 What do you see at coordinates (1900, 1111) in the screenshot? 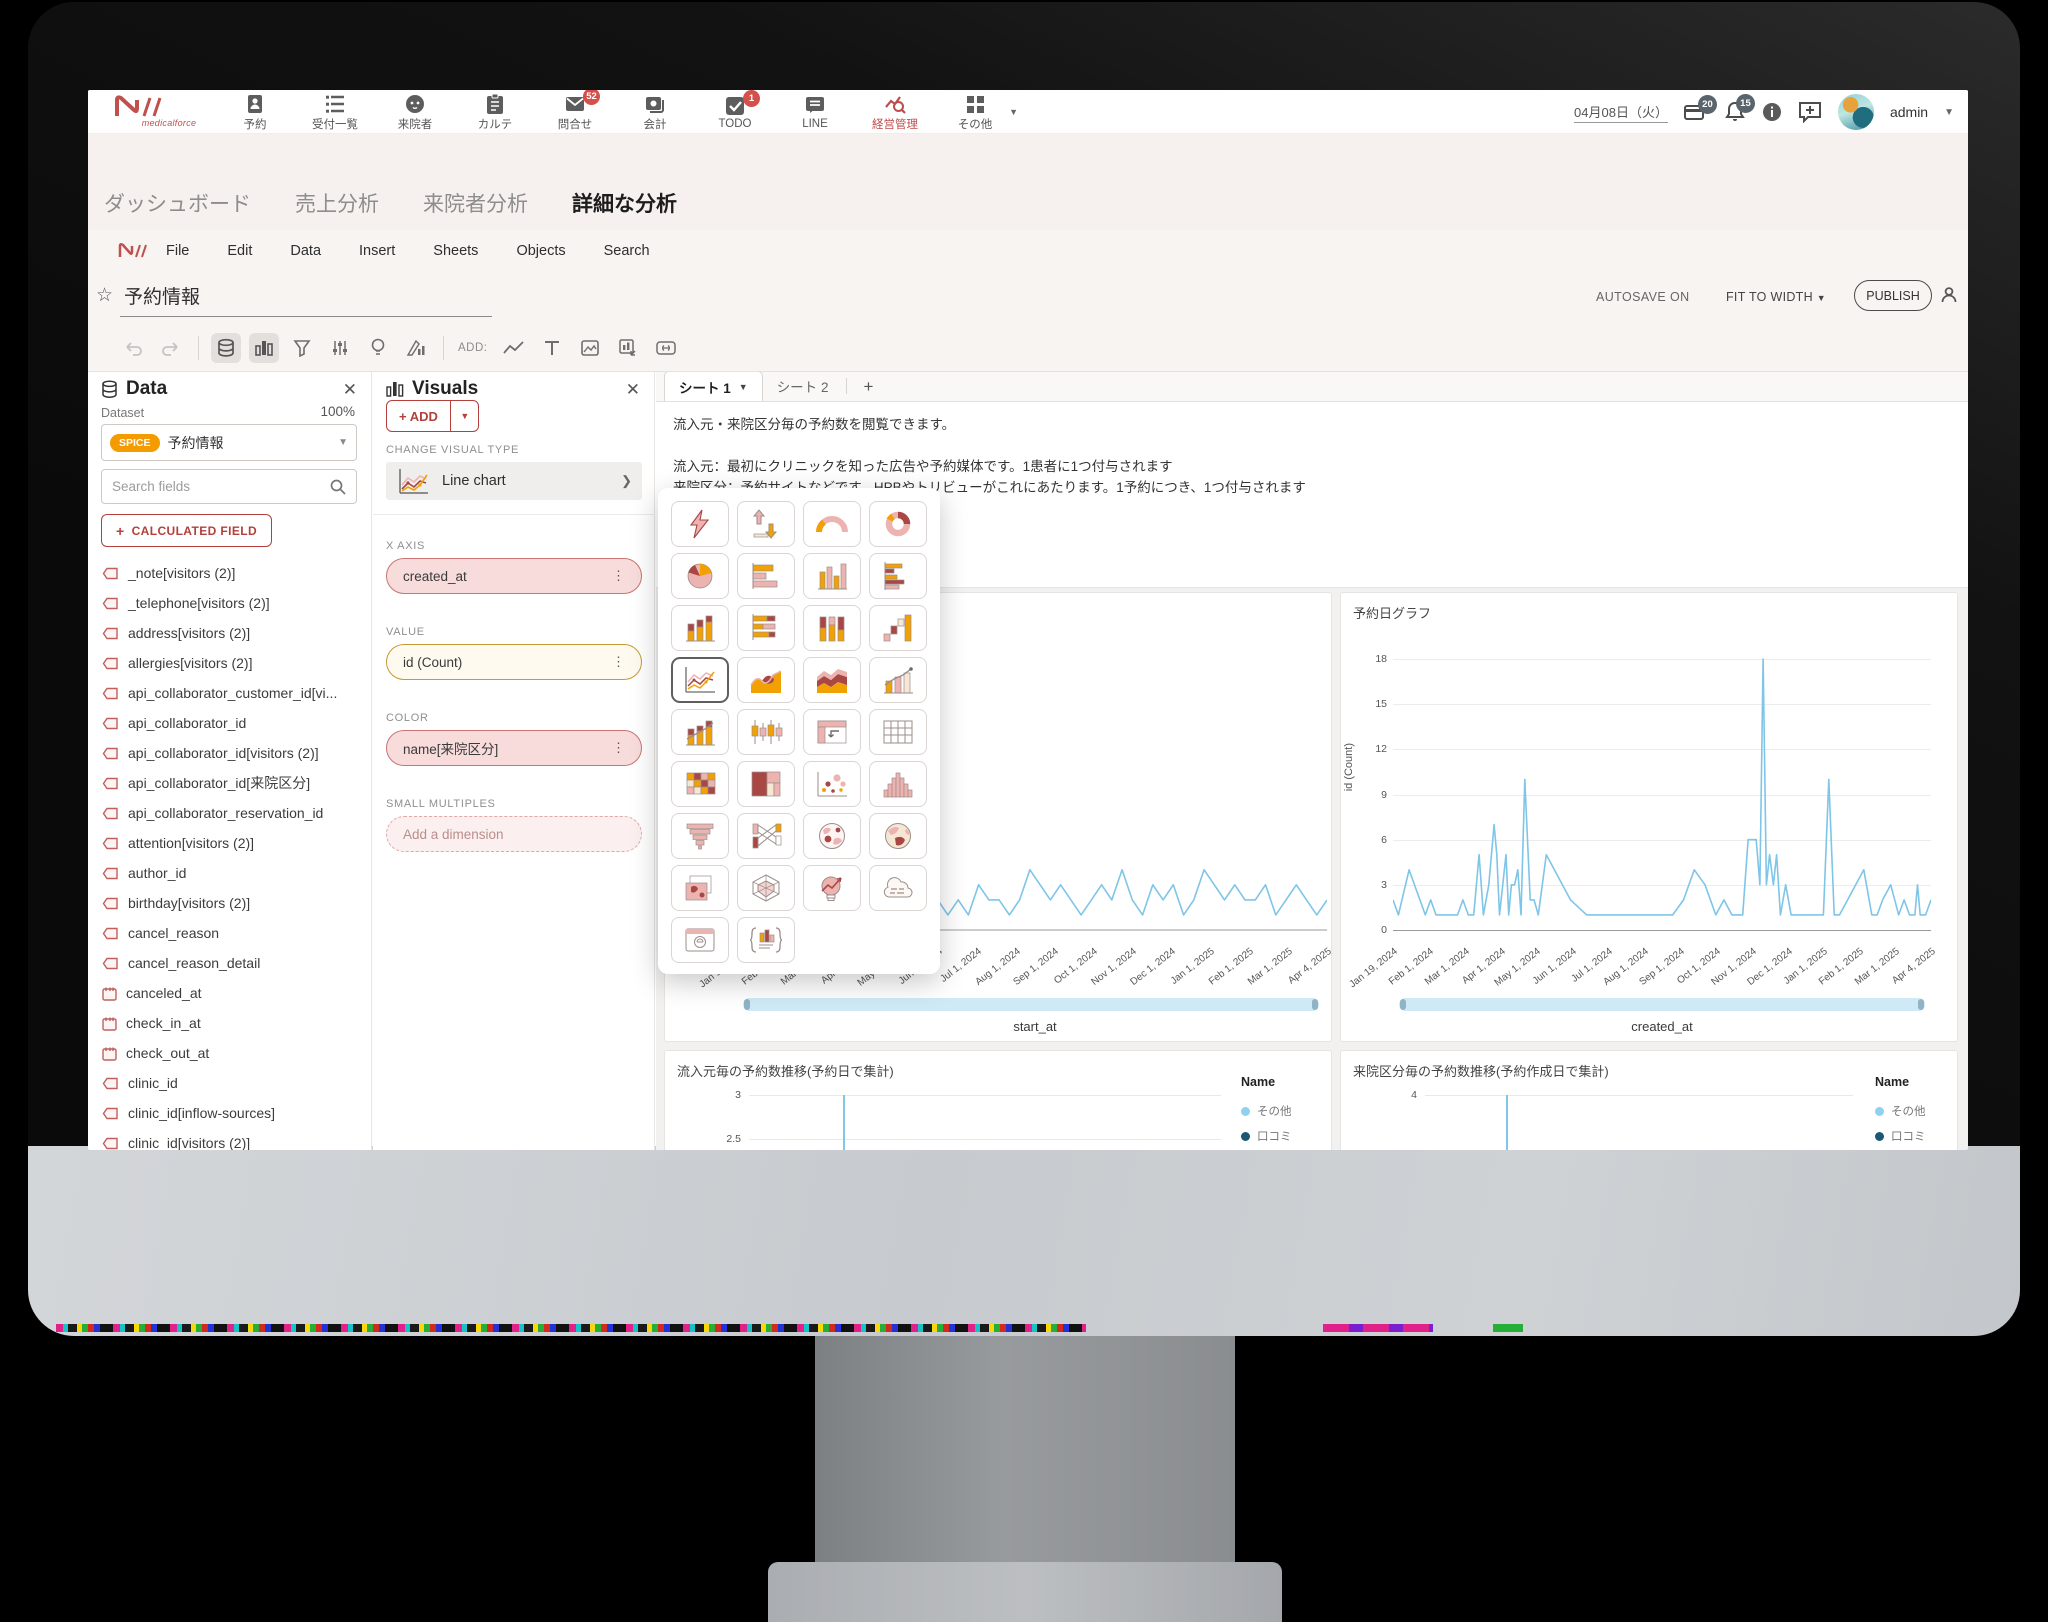
I see `legend-item: その他` at bounding box center [1900, 1111].